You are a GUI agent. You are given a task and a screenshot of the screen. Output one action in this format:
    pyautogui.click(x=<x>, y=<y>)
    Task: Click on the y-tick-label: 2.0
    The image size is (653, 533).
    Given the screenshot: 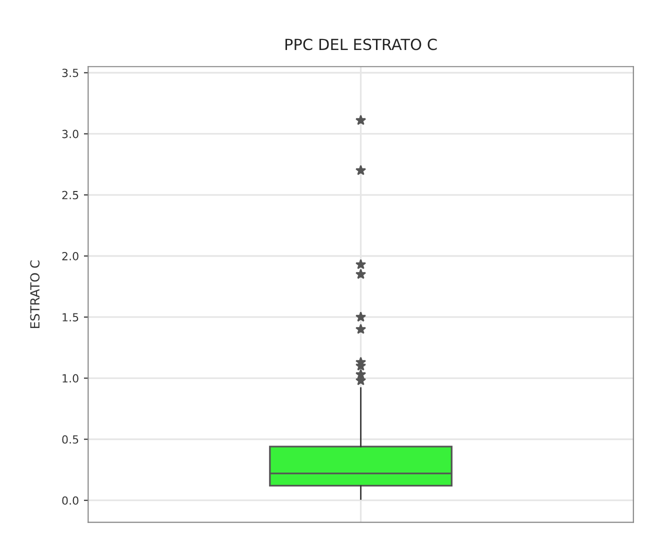 What is the action you would take?
    pyautogui.click(x=70, y=256)
    